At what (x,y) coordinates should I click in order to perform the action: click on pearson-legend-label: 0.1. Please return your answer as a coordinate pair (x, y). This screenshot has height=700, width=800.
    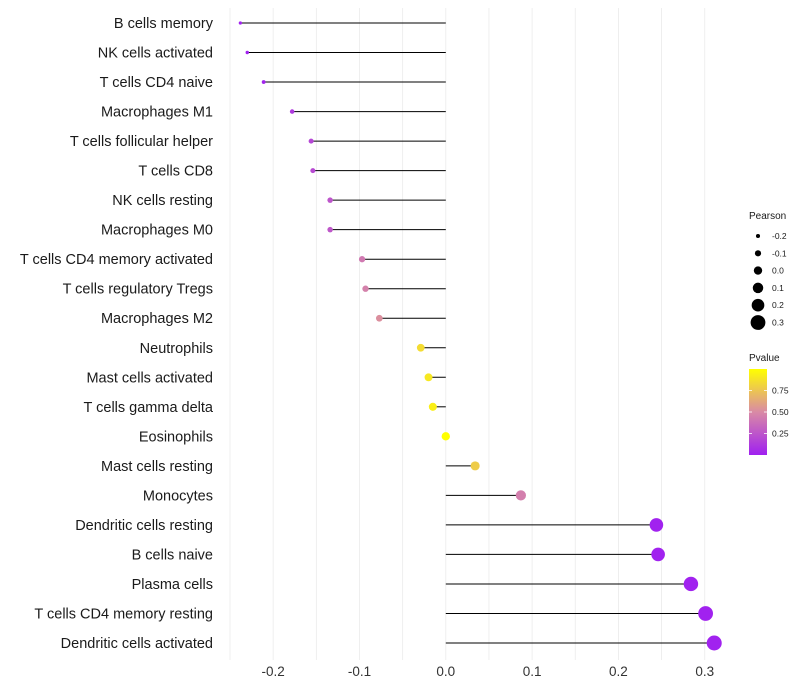
    Looking at the image, I should click on (778, 288).